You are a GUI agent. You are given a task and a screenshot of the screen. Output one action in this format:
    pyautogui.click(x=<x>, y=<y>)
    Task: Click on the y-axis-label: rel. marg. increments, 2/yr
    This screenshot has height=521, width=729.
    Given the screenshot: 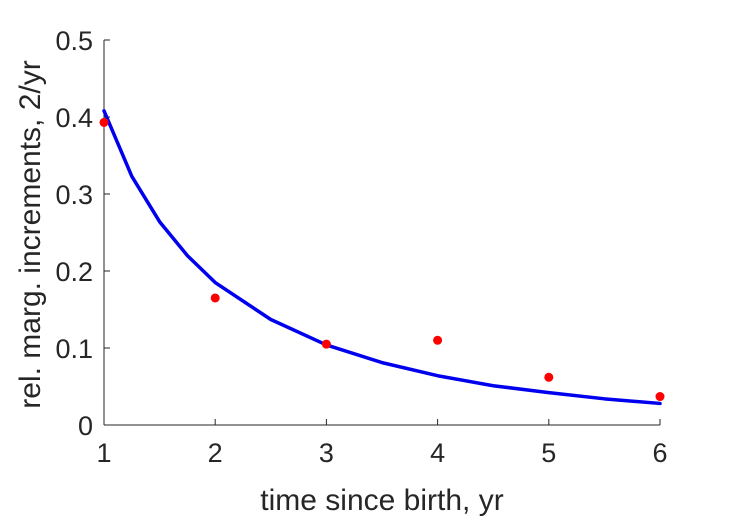 What is the action you would take?
    pyautogui.click(x=30, y=234)
    